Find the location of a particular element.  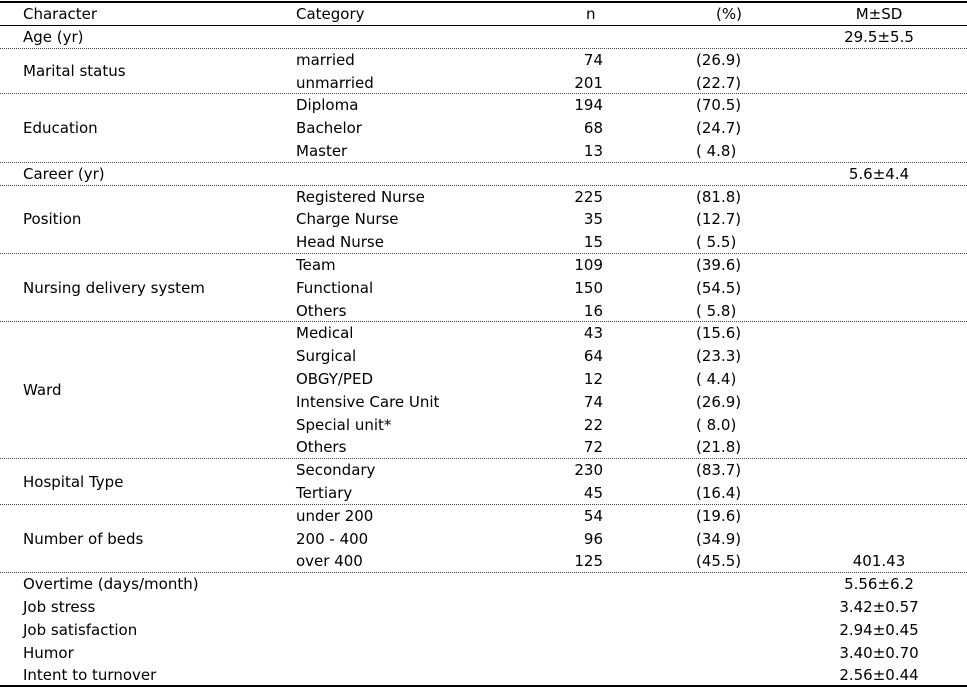

summary-row: Intent to turnover 2.56±0.44 is located at coordinates (483, 675).